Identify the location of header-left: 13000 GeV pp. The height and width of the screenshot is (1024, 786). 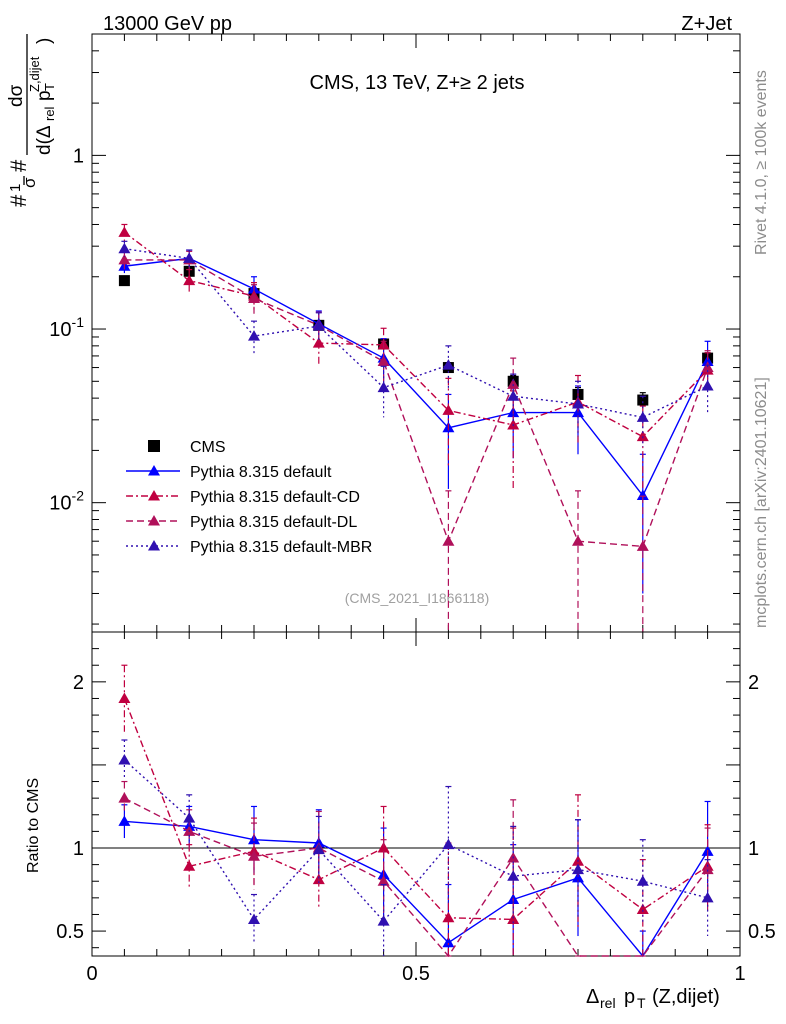
(167, 24).